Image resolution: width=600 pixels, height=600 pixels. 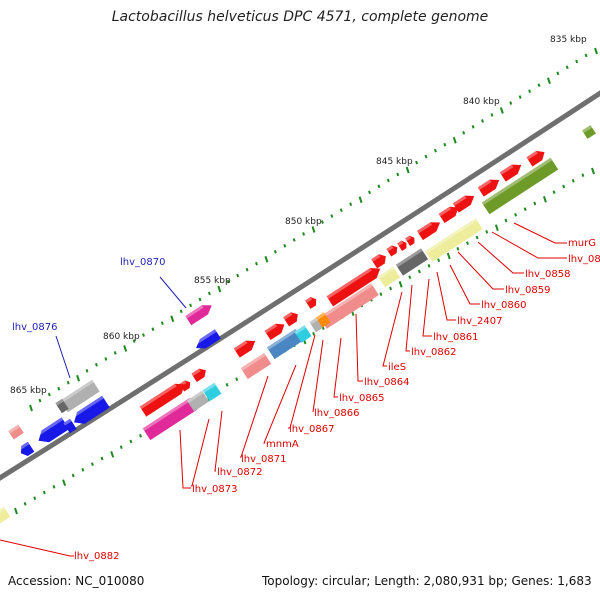 I want to click on gene-label: lhv_0859, so click(x=527, y=290).